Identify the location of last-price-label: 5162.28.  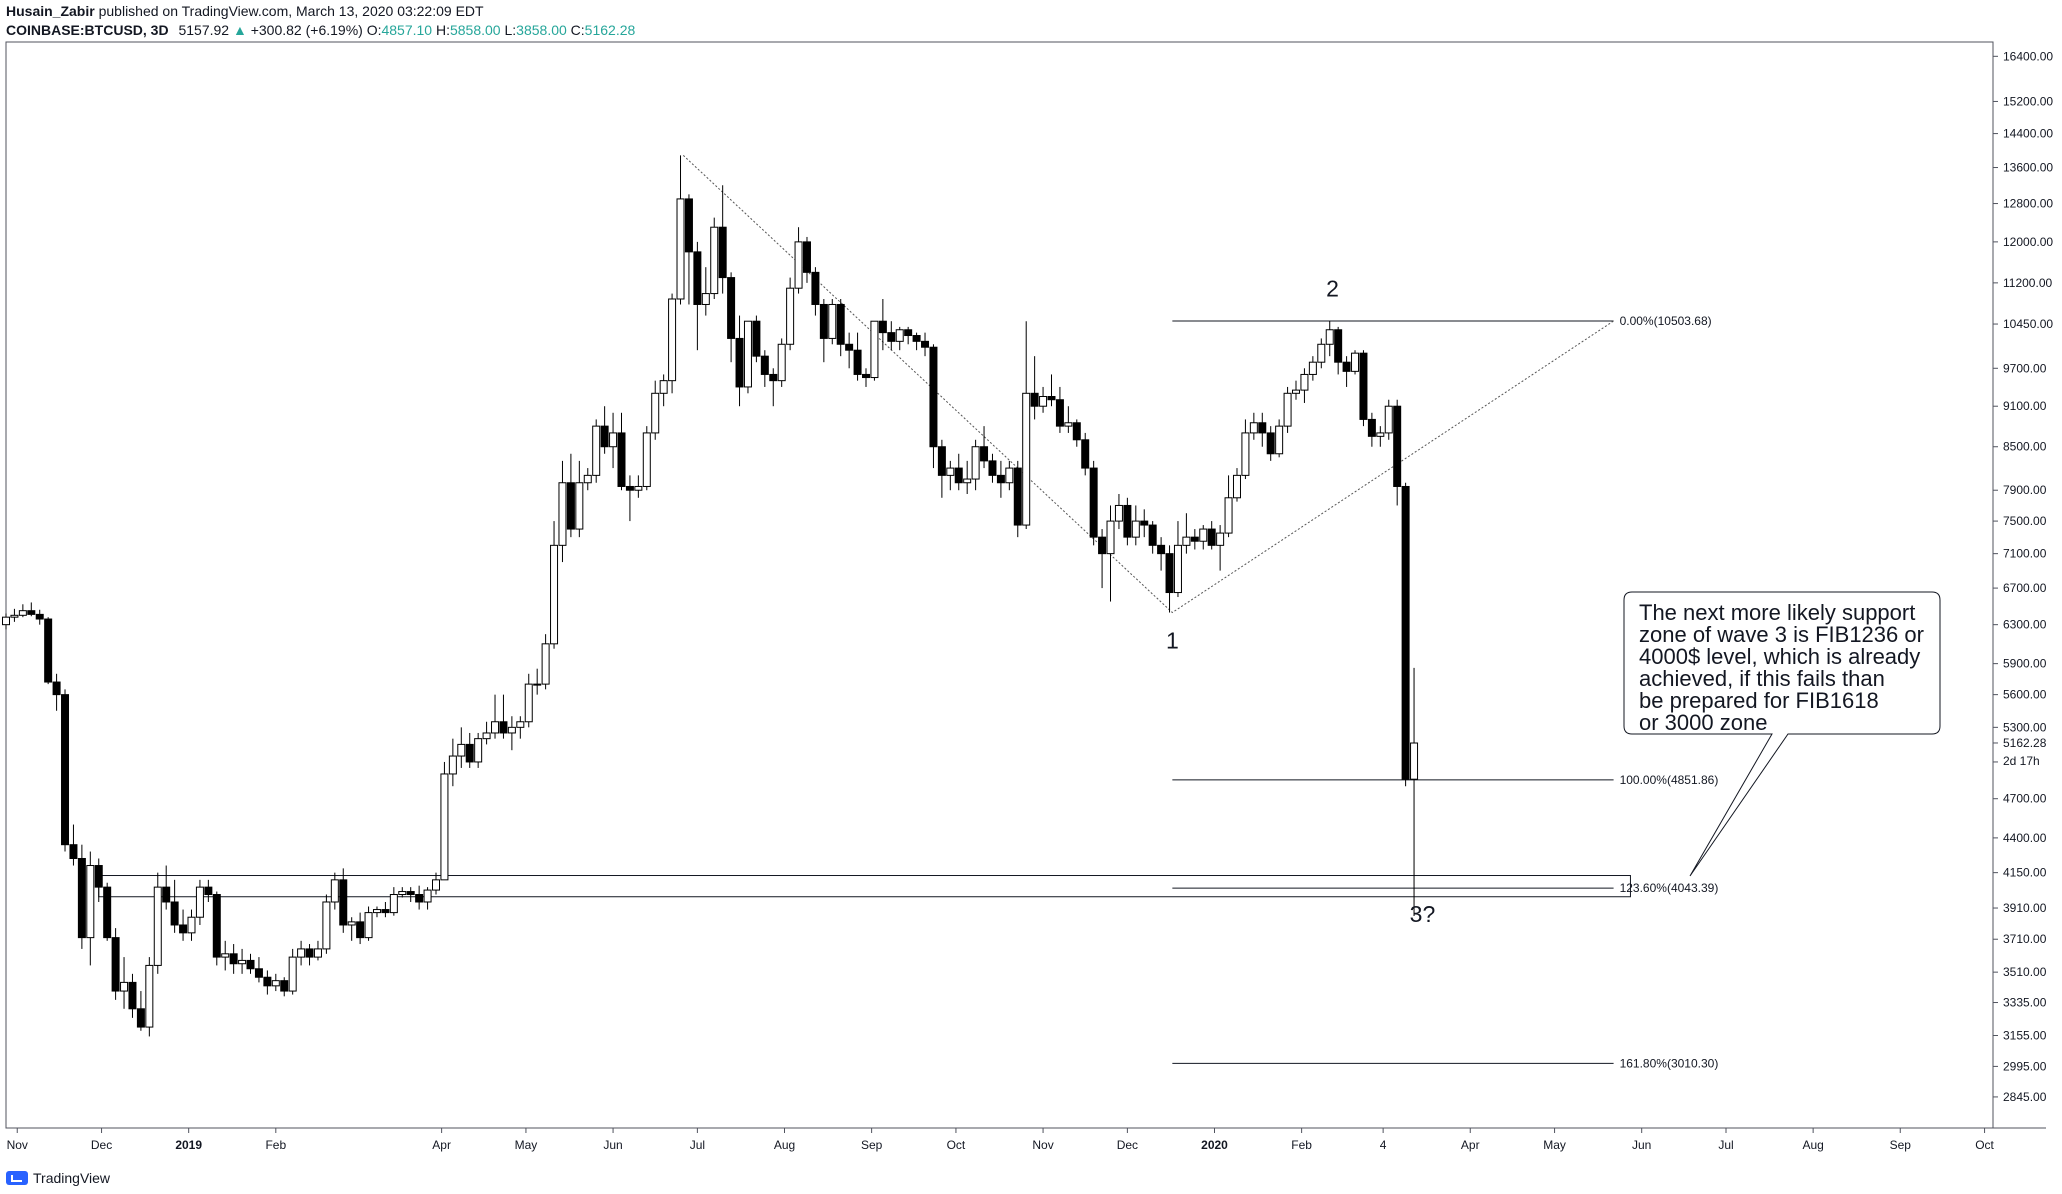
(2025, 743).